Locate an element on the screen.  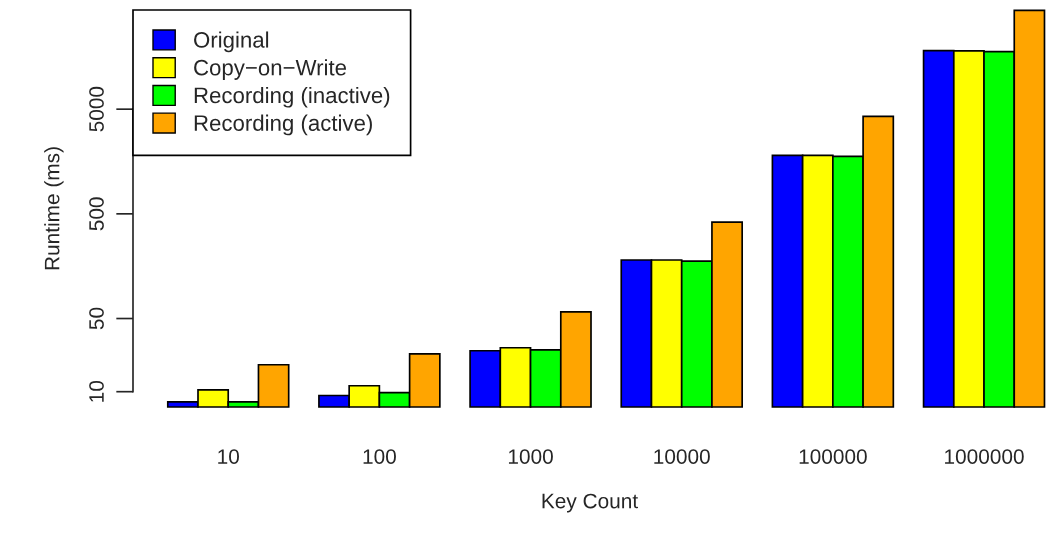
x-tick-label: 10 is located at coordinates (228, 456).